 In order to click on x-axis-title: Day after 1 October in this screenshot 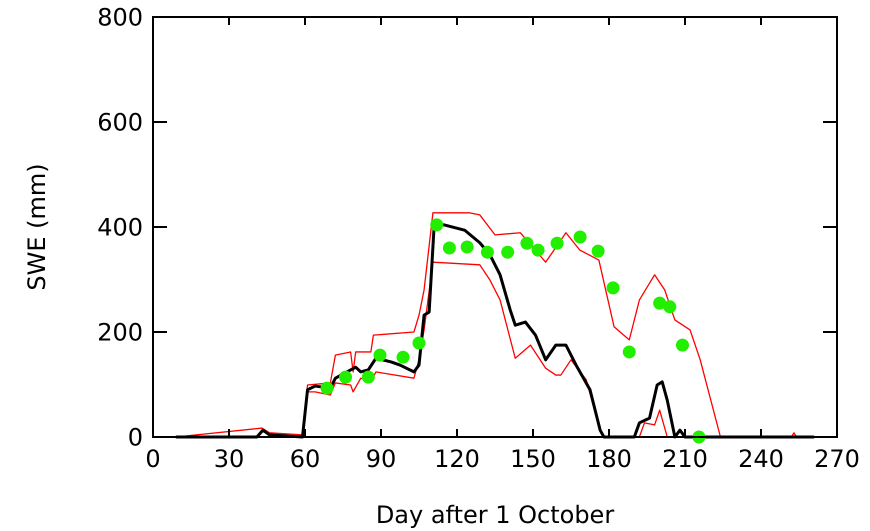, I will do `click(495, 515)`.